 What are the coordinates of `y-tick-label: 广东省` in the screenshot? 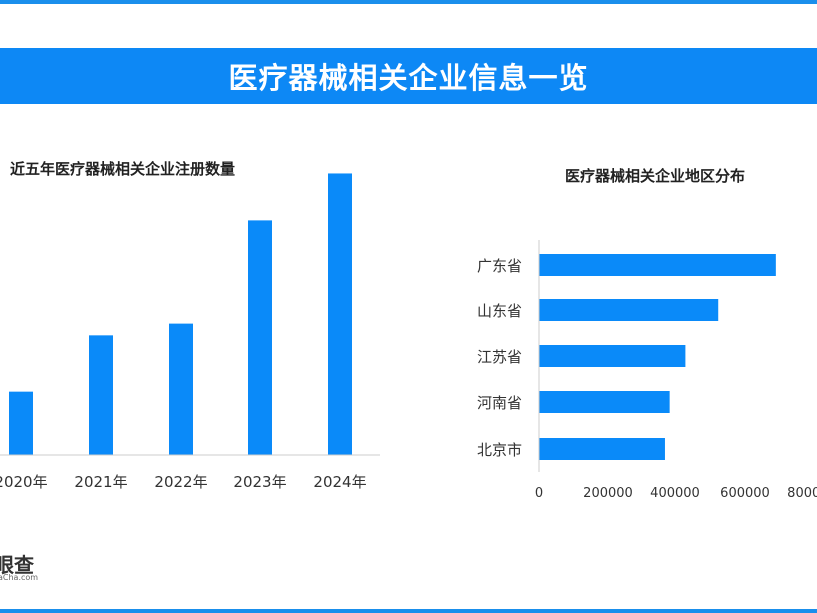 It's located at (499, 266).